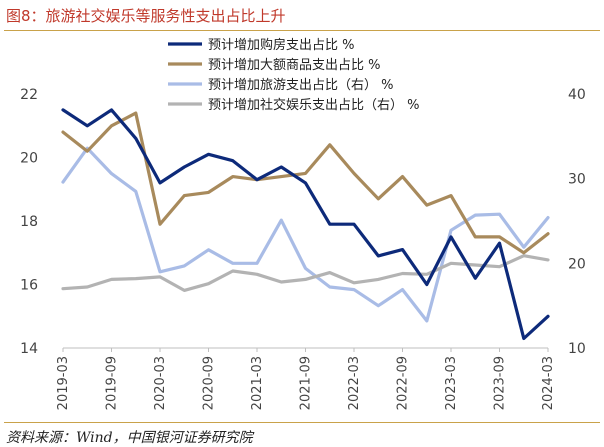 The width and height of the screenshot is (604, 447). Describe the element at coordinates (112, 383) in the screenshot. I see `x-tick-label: 2019-09` at that location.